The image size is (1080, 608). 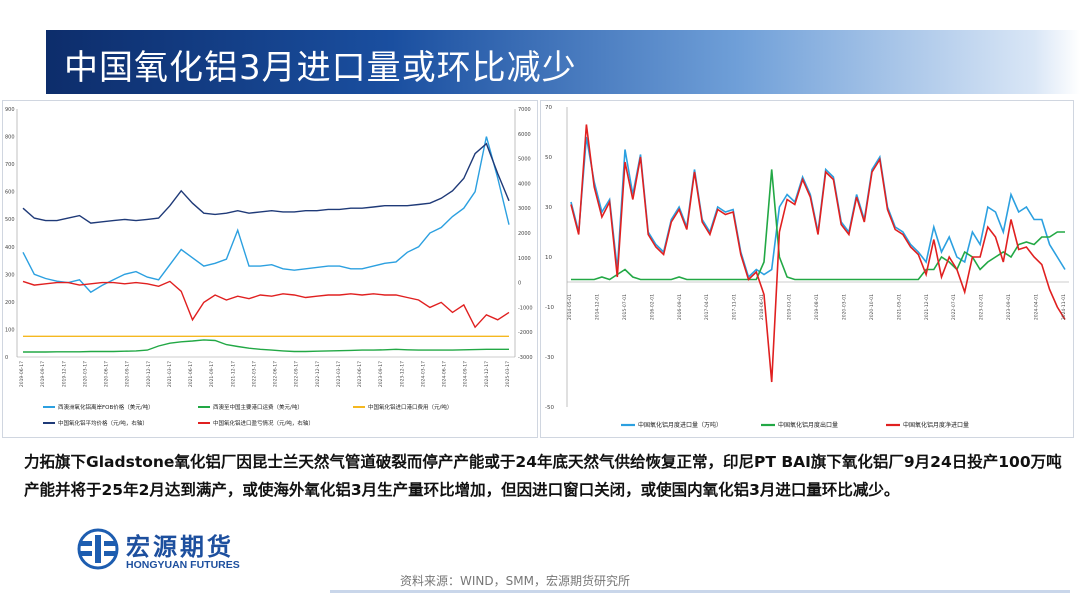 I want to click on y-tick-label: -50, so click(x=549, y=408).